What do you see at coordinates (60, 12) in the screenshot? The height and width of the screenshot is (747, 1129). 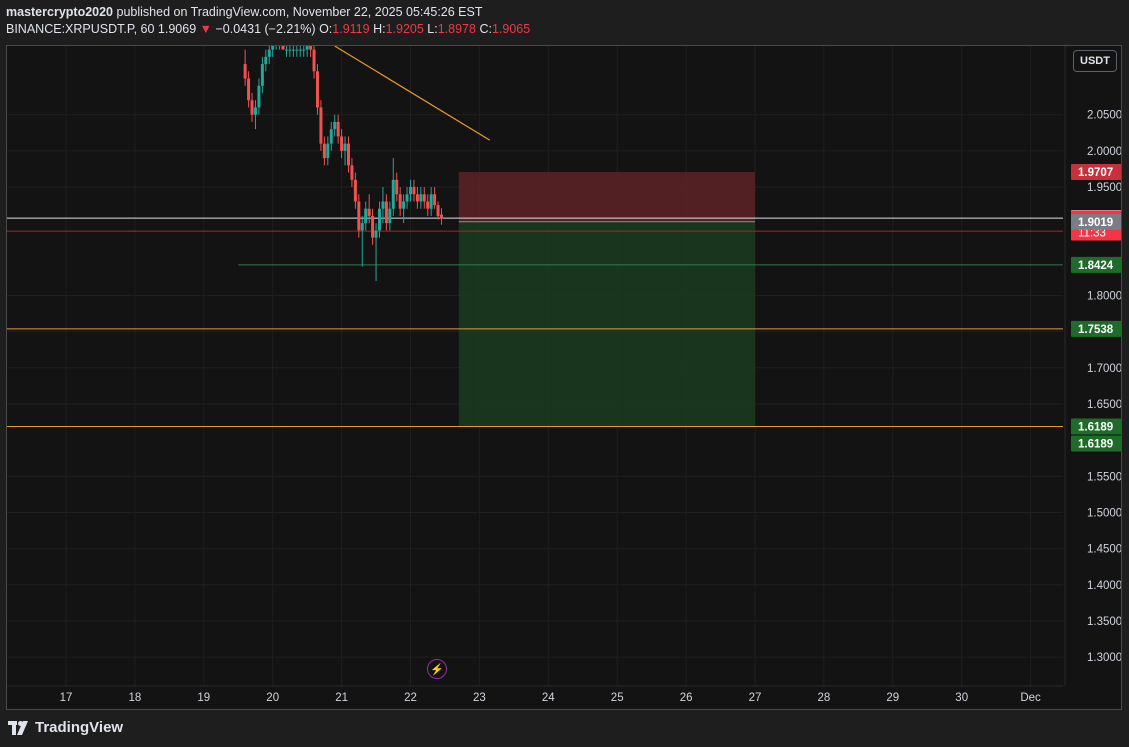 I see `author-name: mastercrypto2020` at bounding box center [60, 12].